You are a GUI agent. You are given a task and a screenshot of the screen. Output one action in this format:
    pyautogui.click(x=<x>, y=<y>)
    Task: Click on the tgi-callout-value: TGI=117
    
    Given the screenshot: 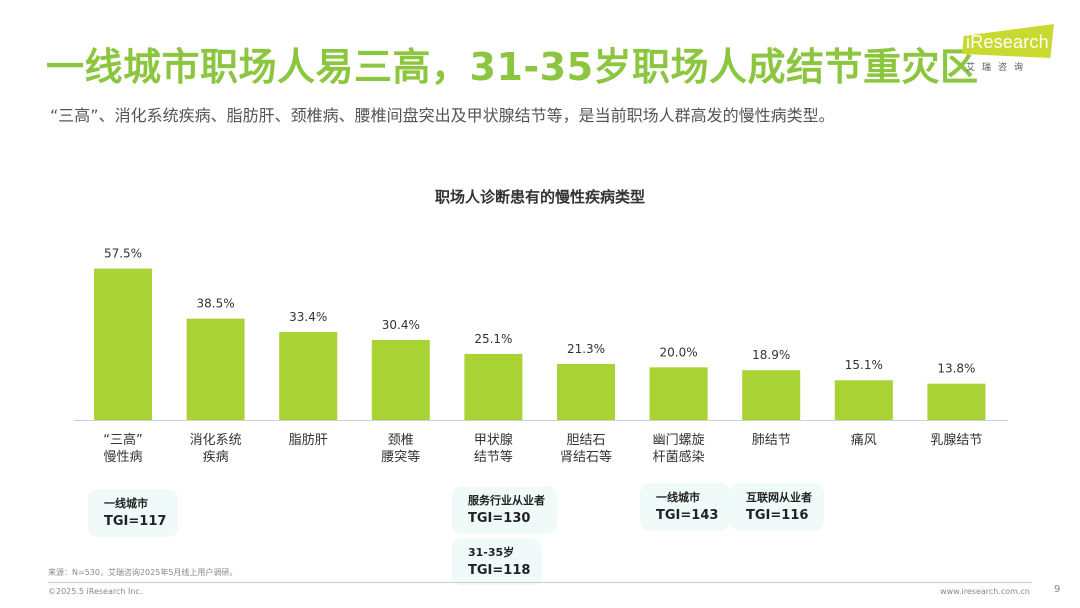 What is the action you would take?
    pyautogui.click(x=135, y=521)
    